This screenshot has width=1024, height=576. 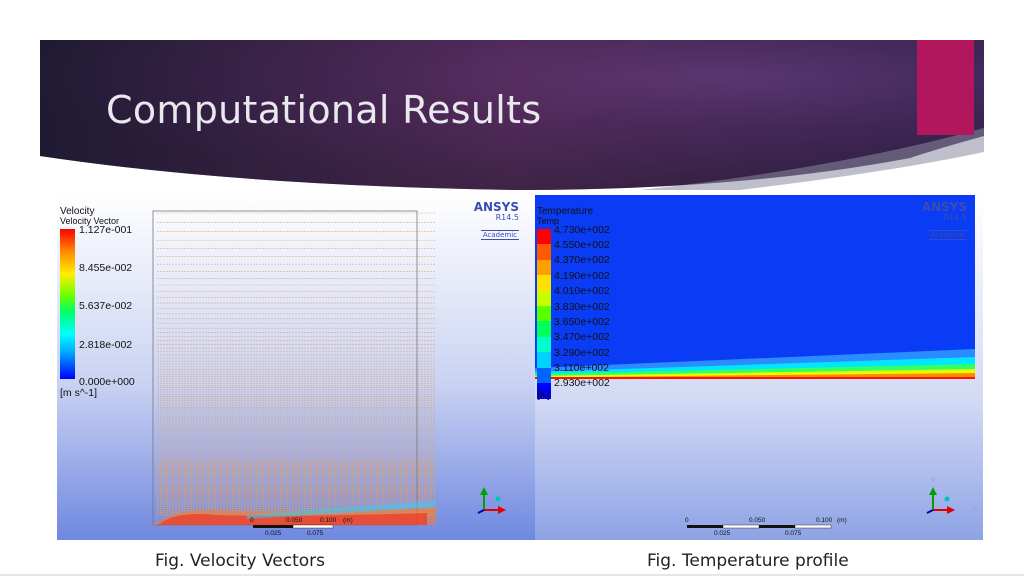 I want to click on legend-level: 4.010e+002, so click(x=582, y=291).